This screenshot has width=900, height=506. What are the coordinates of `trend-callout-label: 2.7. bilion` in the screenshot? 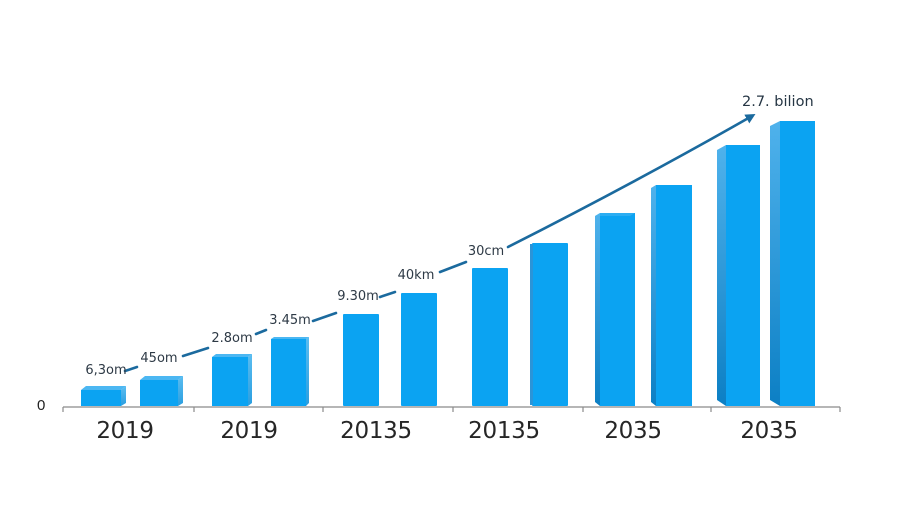 It's located at (778, 102).